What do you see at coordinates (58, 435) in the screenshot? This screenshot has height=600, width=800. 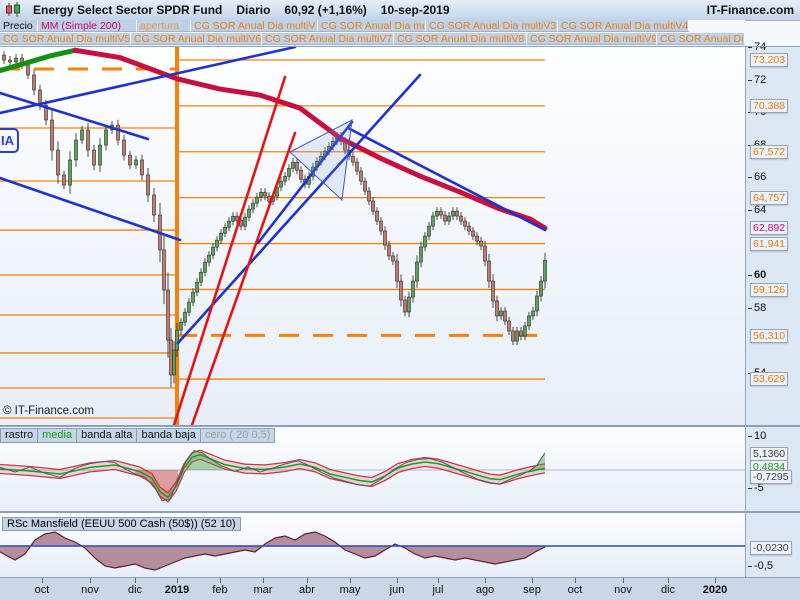 I see `oscillator-legend-item-1: media` at bounding box center [58, 435].